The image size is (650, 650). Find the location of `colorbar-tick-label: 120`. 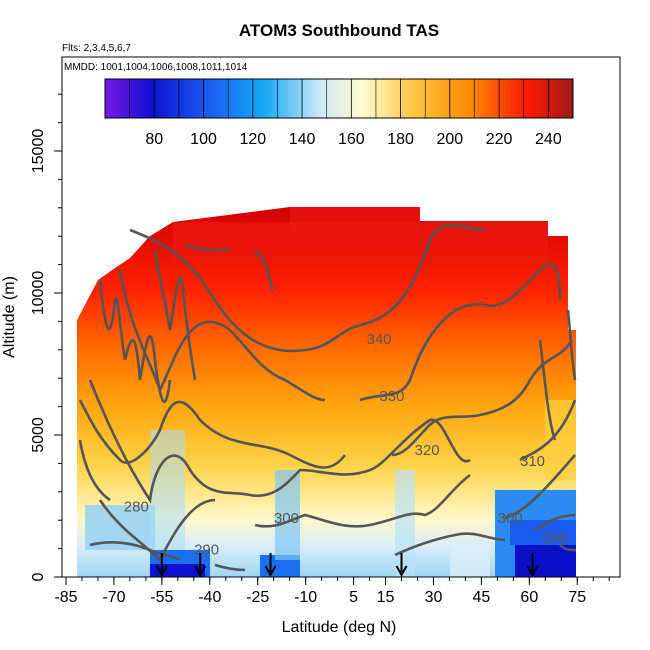

colorbar-tick-label: 120 is located at coordinates (252, 139).